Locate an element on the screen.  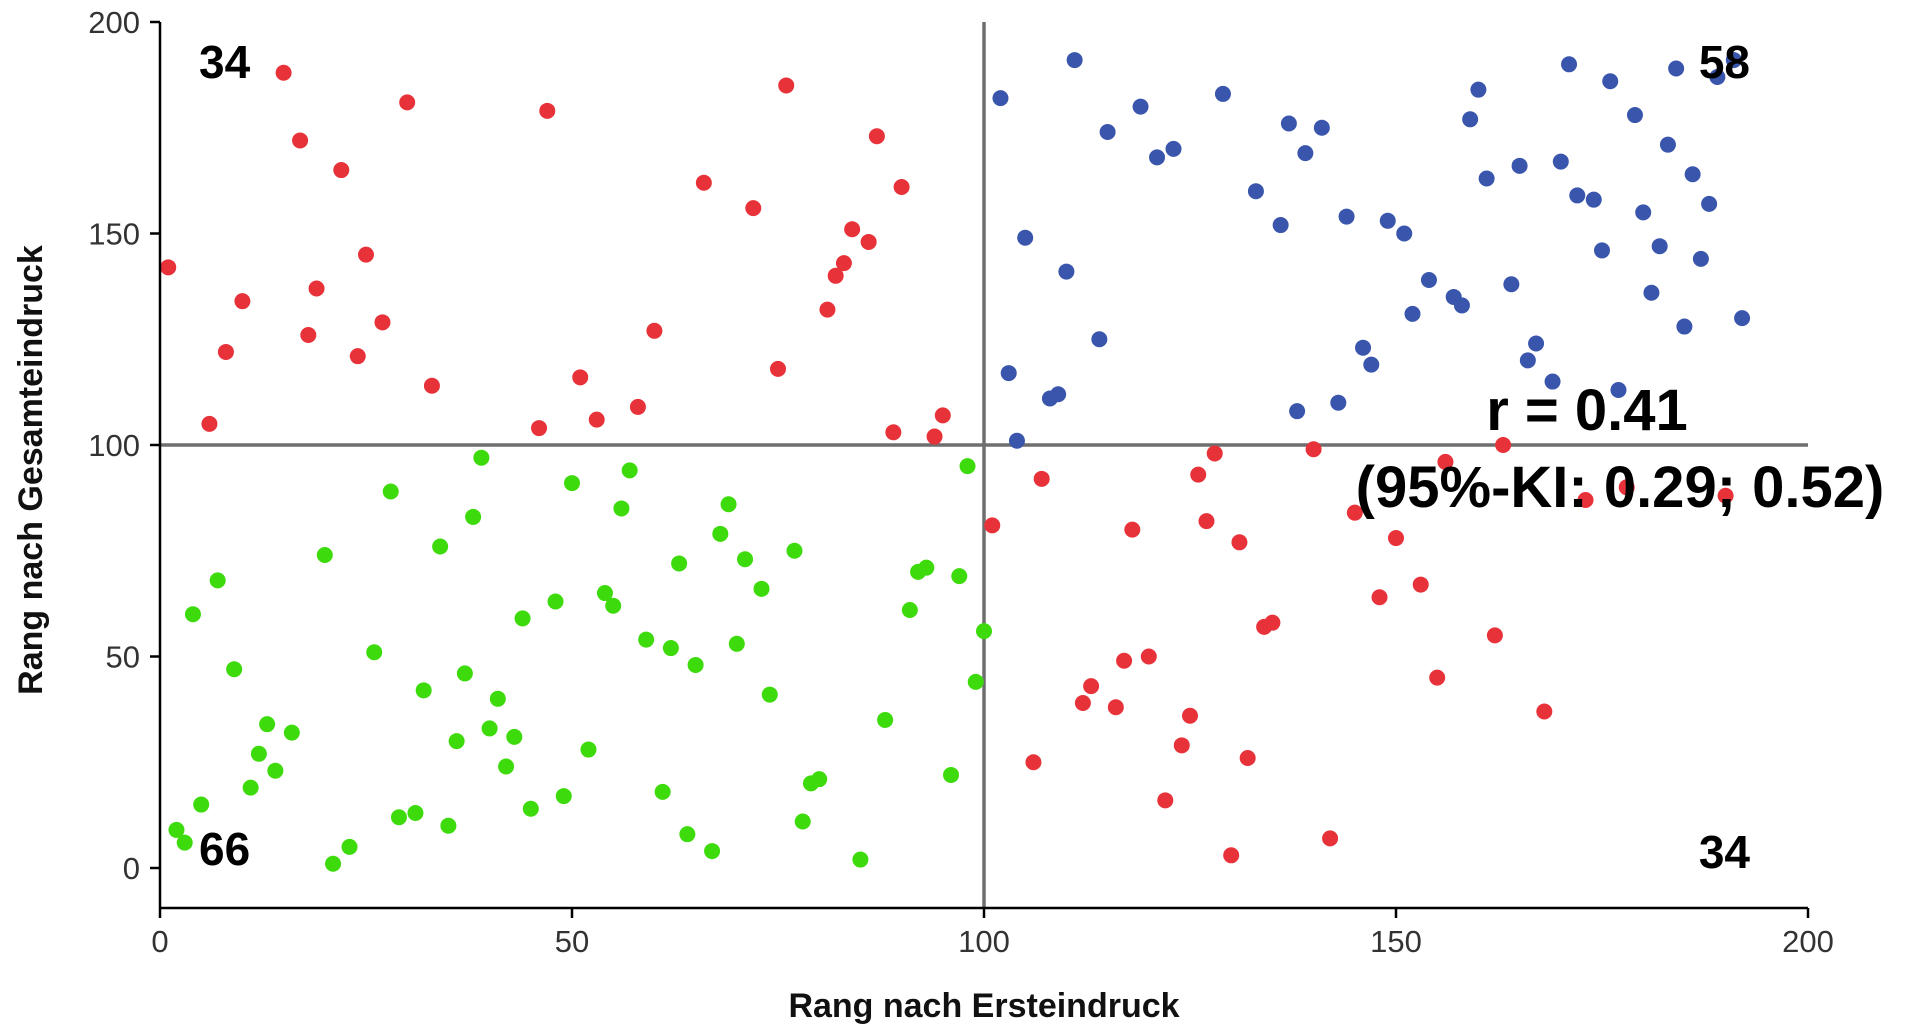
y-tick-label: 50 is located at coordinates (123, 657).